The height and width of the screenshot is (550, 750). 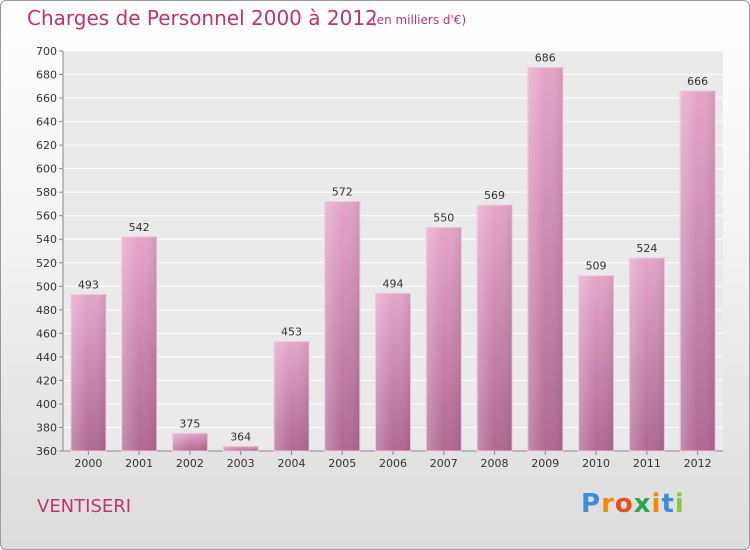 I want to click on logo-letter: P, so click(x=591, y=504).